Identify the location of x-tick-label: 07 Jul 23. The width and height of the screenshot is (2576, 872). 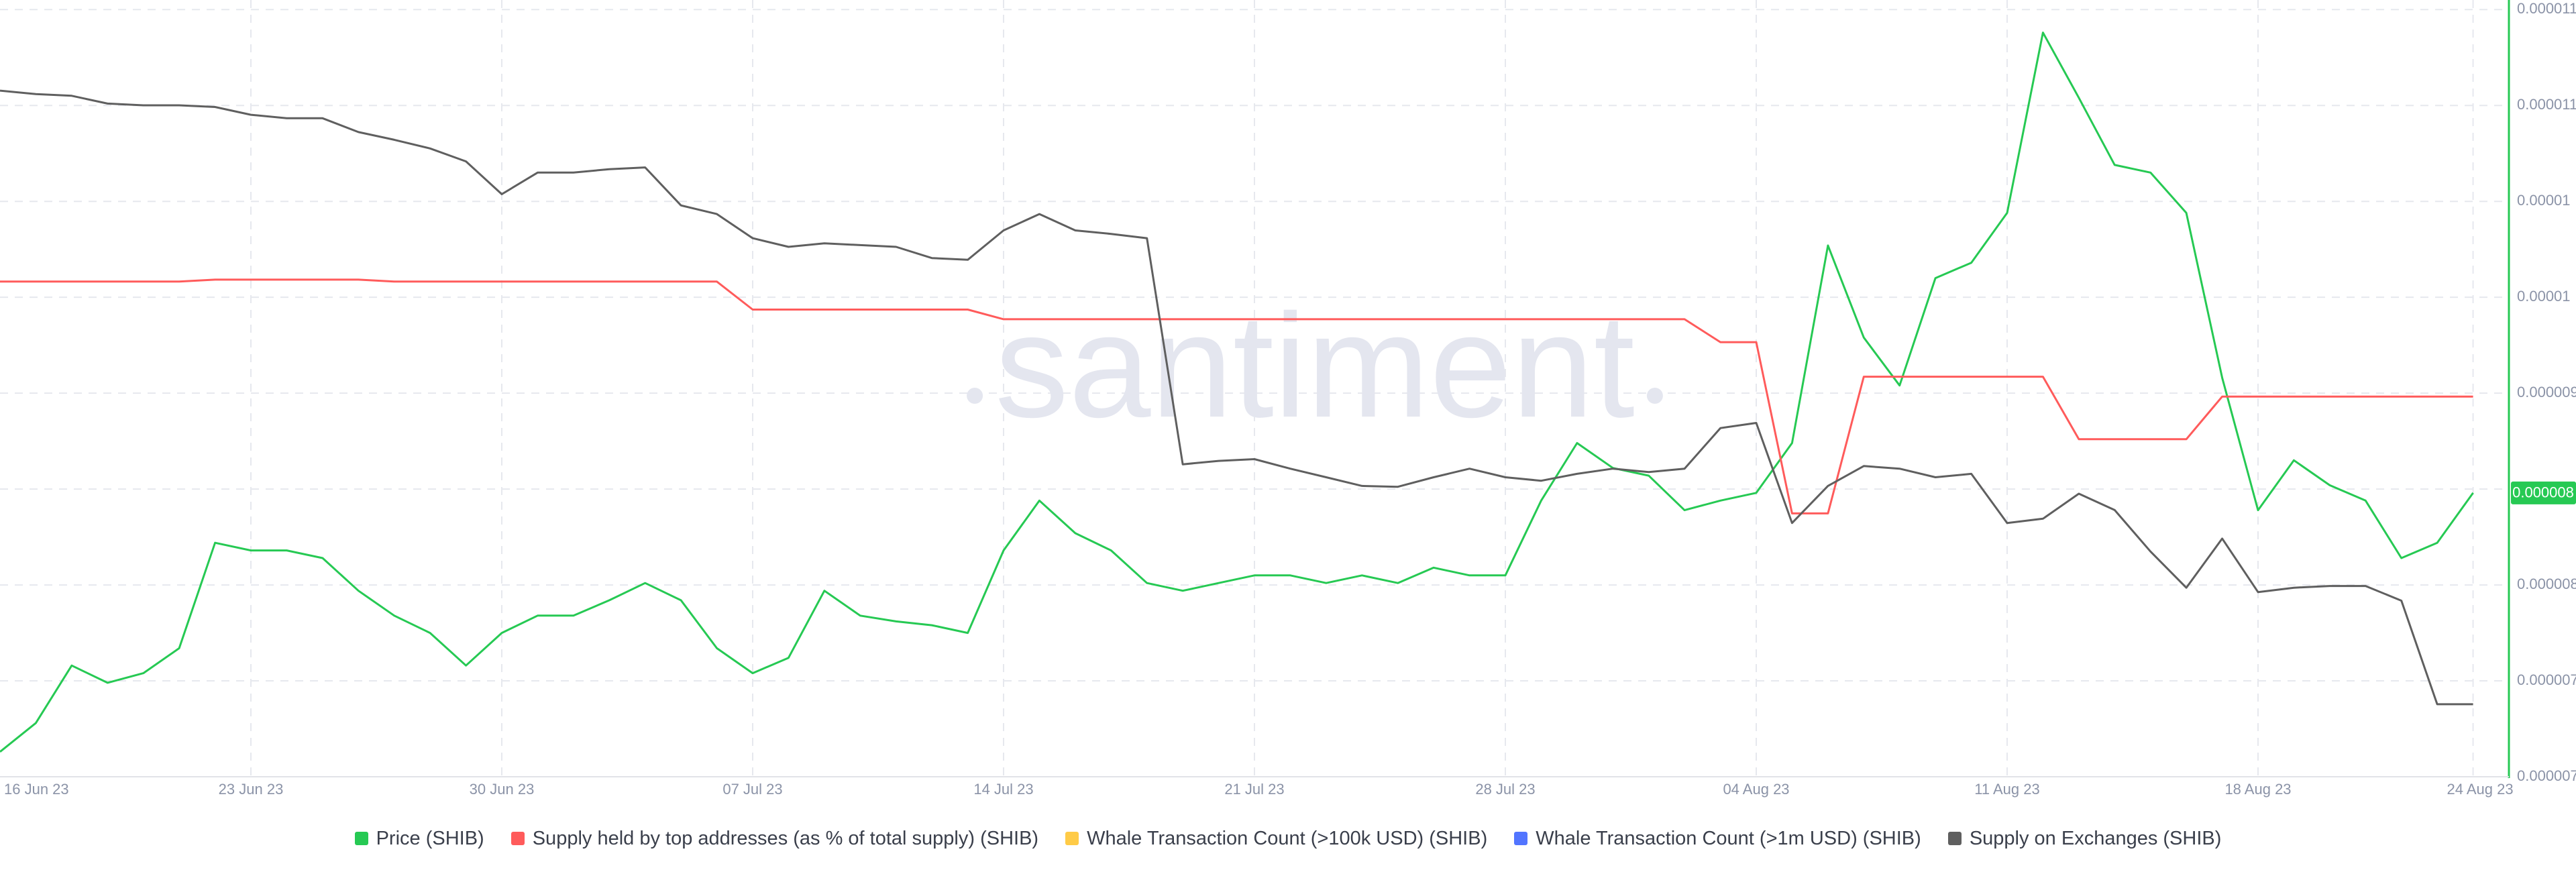
(752, 790).